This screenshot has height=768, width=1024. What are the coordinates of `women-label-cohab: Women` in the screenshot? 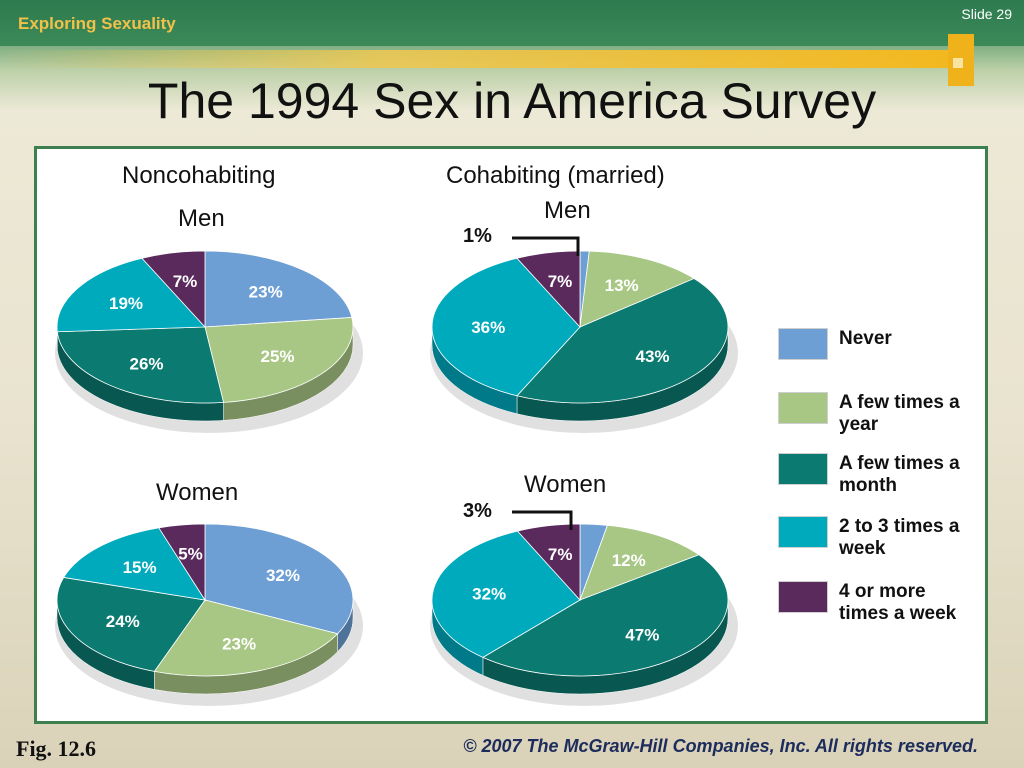 It's located at (565, 484).